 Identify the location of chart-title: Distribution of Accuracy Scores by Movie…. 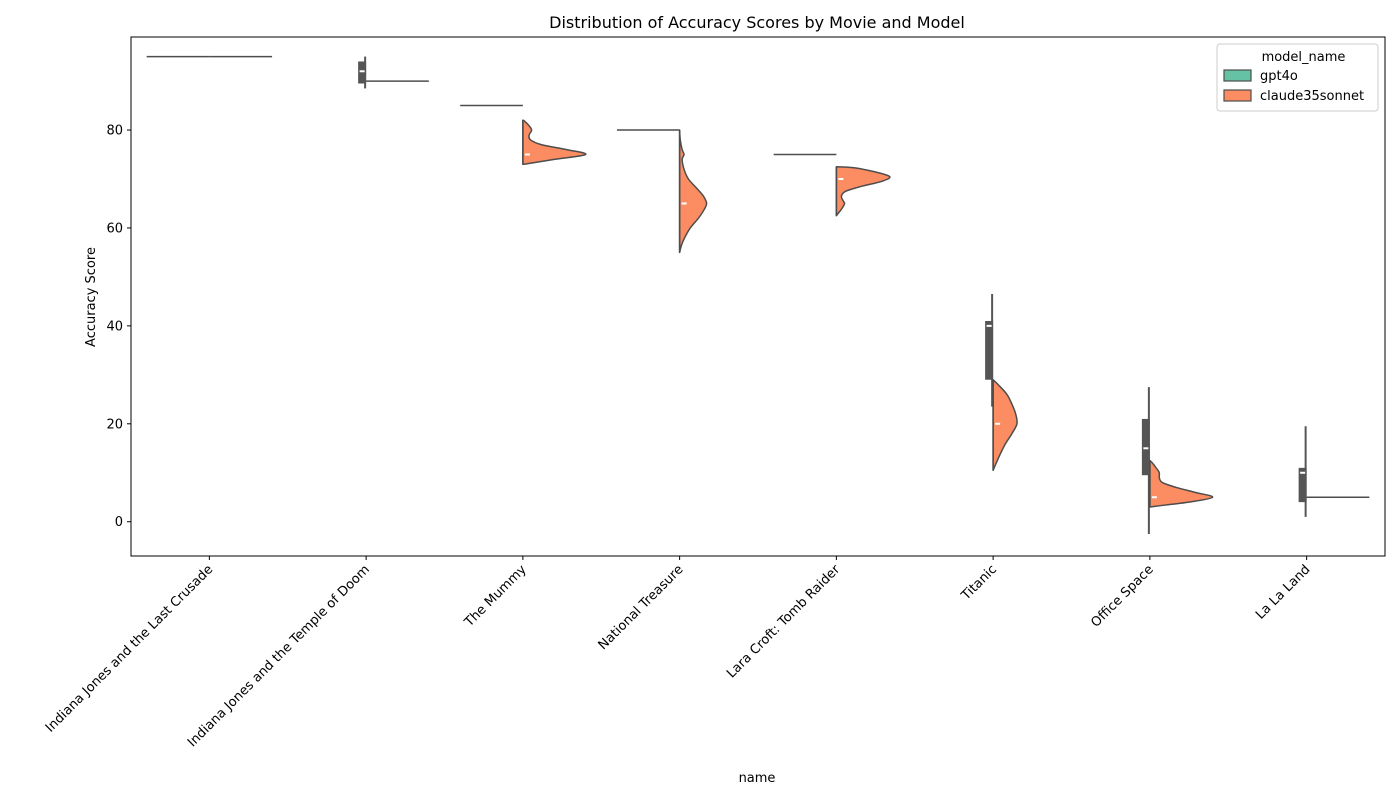
(757, 22).